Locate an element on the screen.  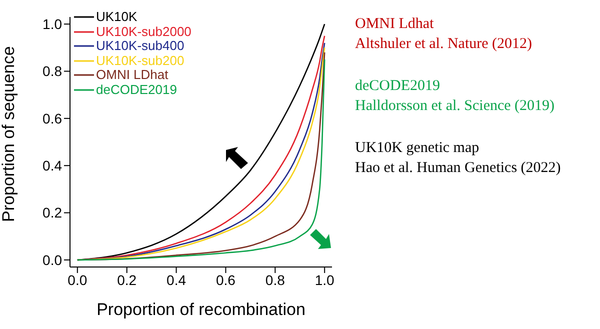
legend-label: OMNI LDhat is located at coordinates (132, 74).